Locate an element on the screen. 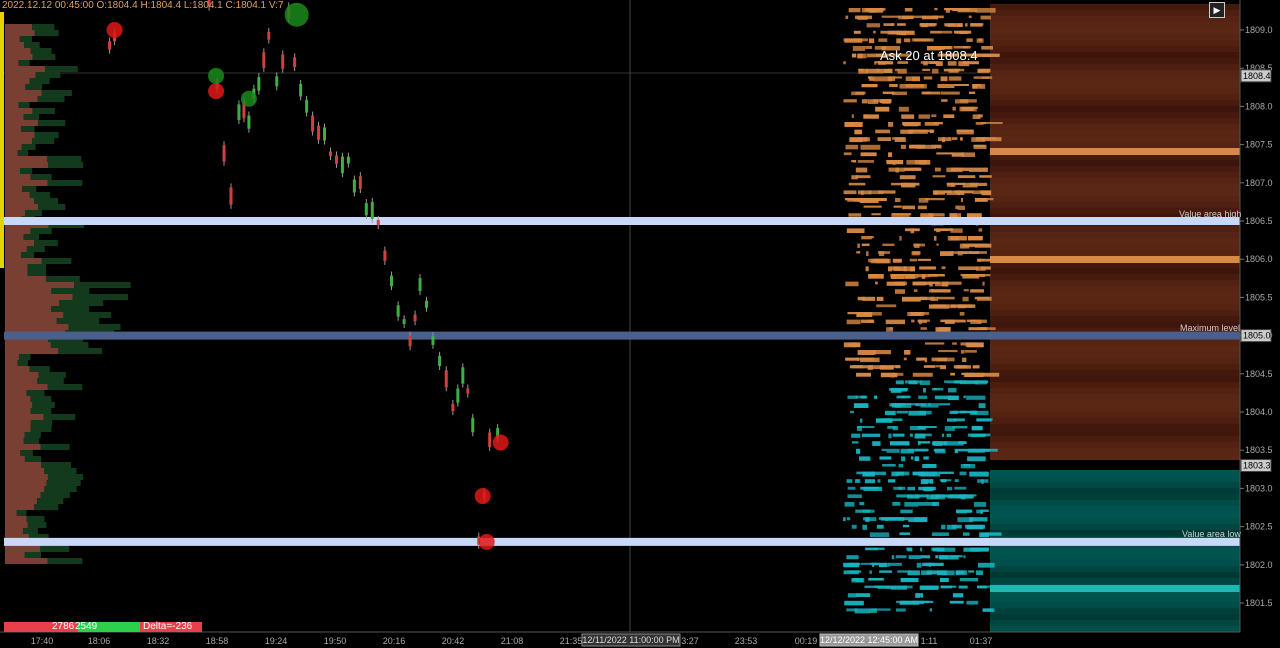 This screenshot has height=648, width=1280. value-area-high-label: Value area high is located at coordinates (1210, 214).